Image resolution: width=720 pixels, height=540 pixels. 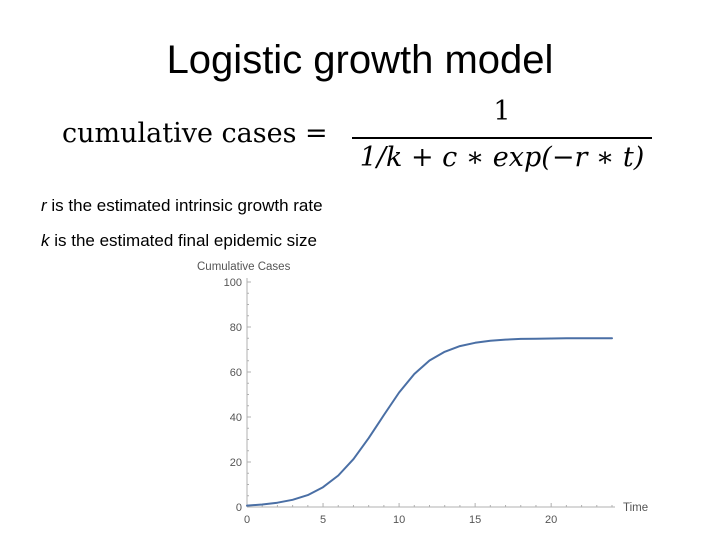 I want to click on x-tick-label: 10, so click(x=399, y=520).